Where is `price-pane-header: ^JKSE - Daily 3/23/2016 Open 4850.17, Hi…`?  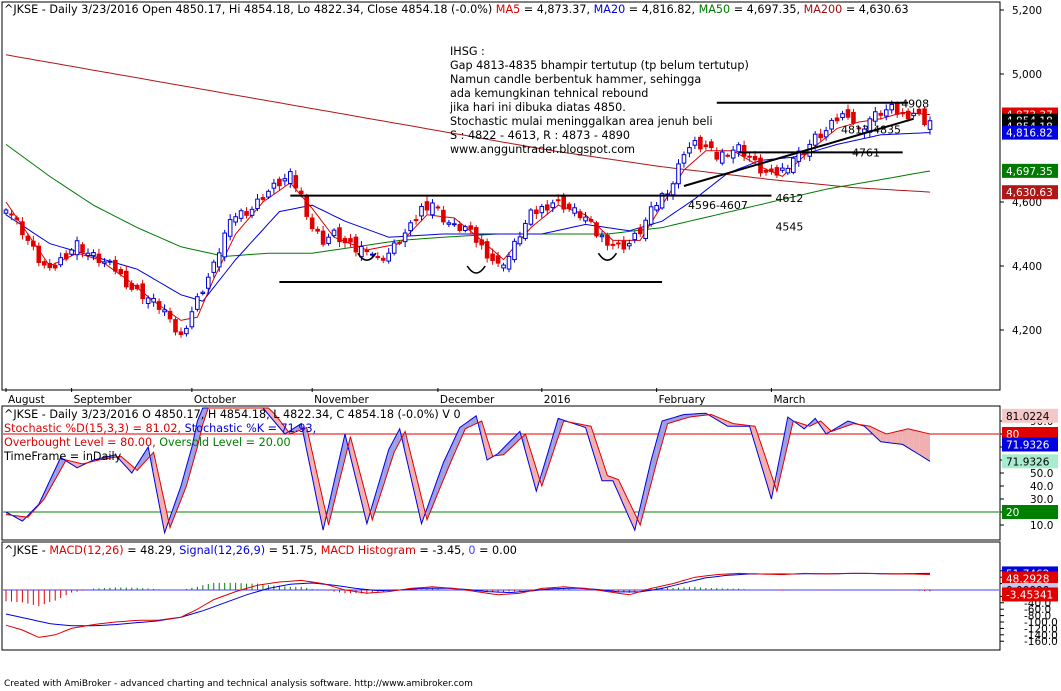
price-pane-header: ^JKSE - Daily 3/23/2016 Open 4850.17, Hi… is located at coordinates (456, 9).